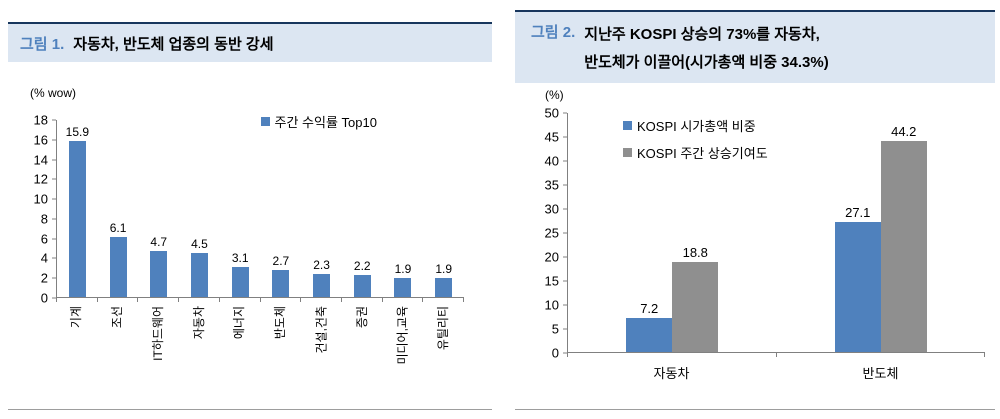  Describe the element at coordinates (48, 238) in the screenshot. I see `y-tick: 6` at that location.